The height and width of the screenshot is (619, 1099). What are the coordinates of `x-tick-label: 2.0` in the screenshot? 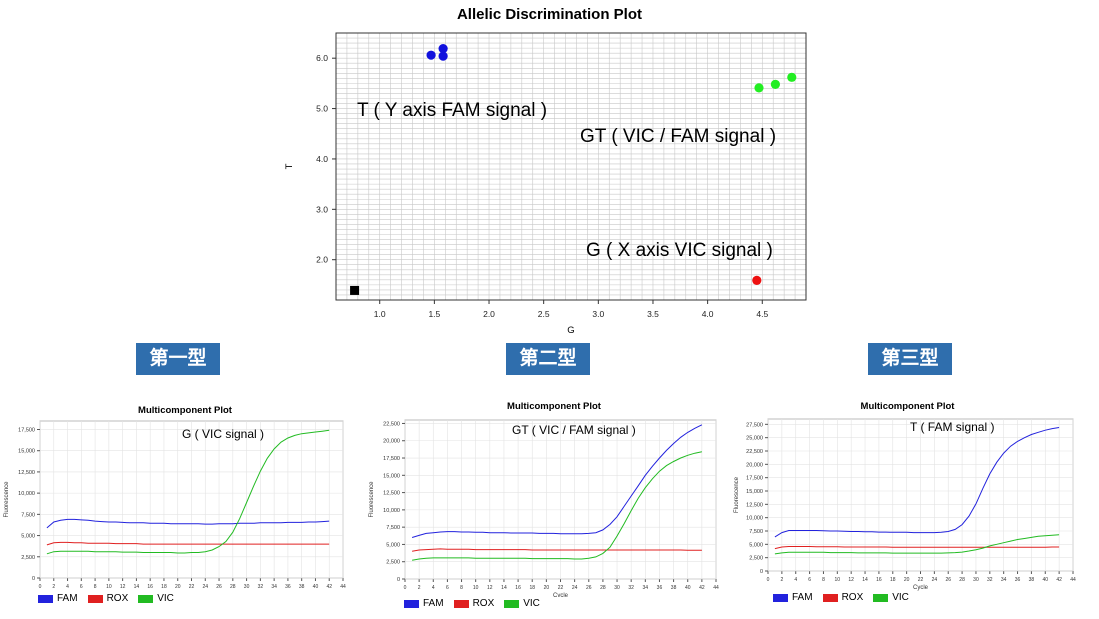 It's located at (489, 314).